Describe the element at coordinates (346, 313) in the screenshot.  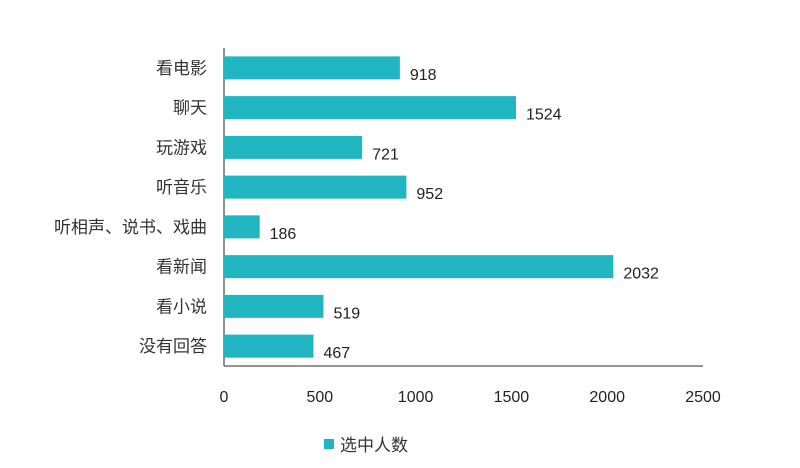
I see `data-label: 519` at that location.